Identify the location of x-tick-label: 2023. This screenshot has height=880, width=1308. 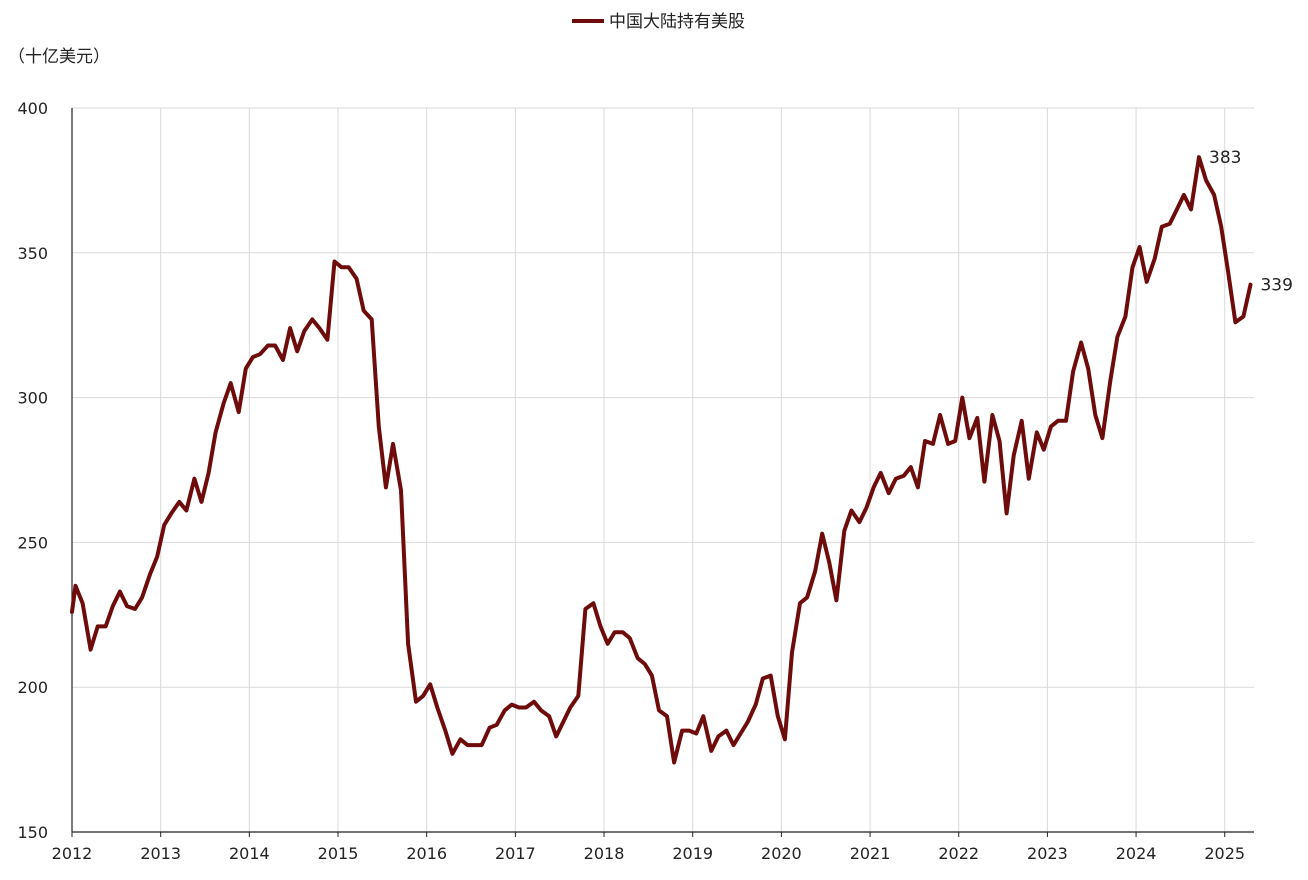
(1047, 853).